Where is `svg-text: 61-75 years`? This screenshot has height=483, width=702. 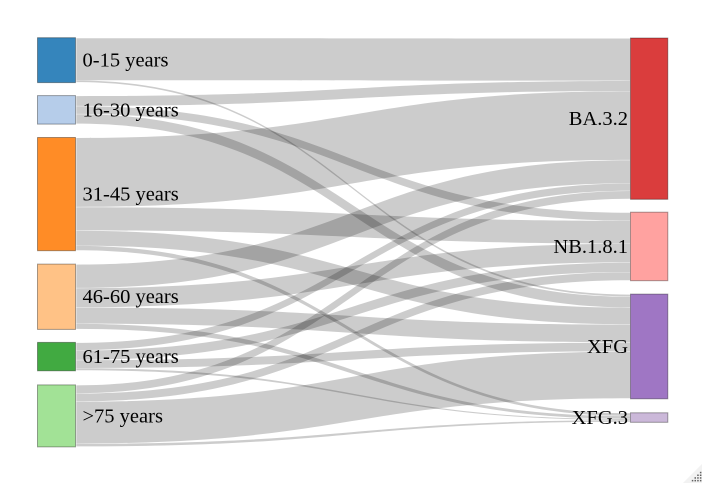
svg-text: 61-75 years is located at coordinates (131, 357).